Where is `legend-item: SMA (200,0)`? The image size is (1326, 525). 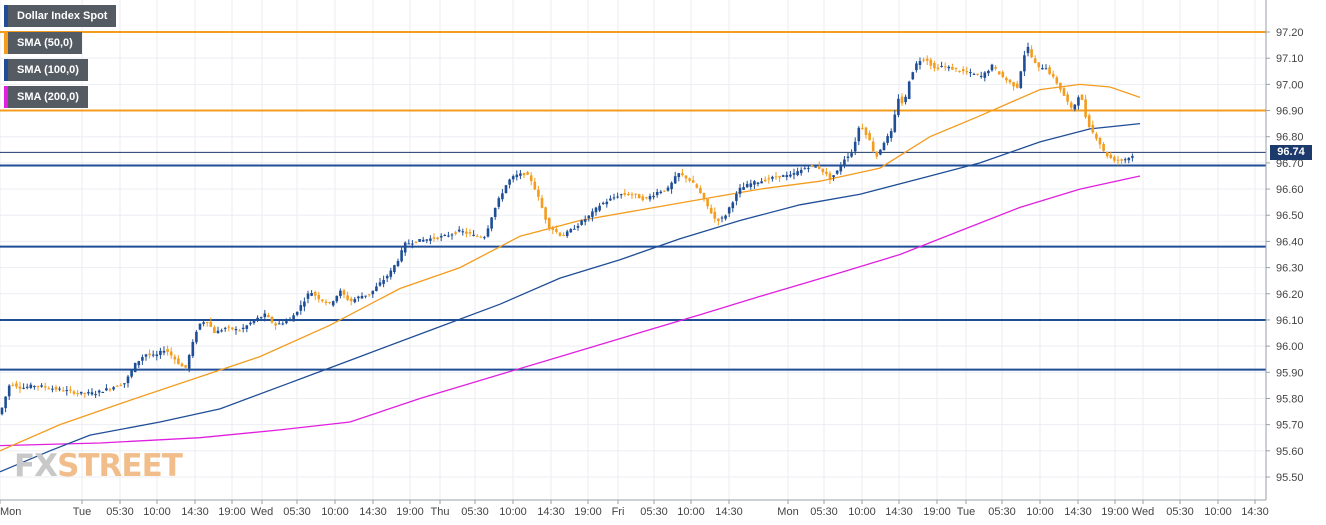 legend-item: SMA (200,0) is located at coordinates (46, 97).